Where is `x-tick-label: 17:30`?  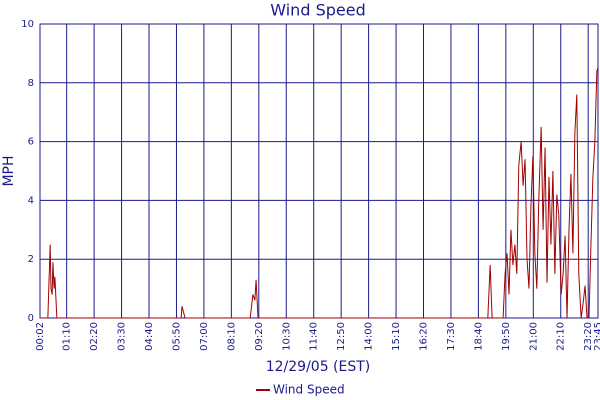
x-tick-label: 17:30 is located at coordinates (451, 336).